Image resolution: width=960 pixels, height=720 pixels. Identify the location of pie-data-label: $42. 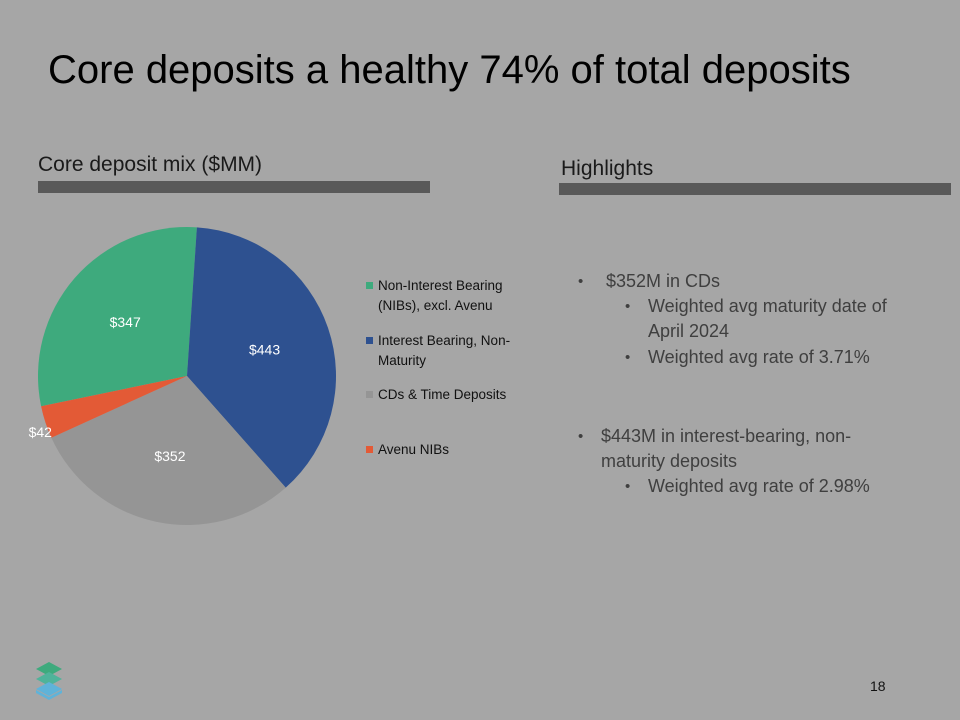
(41, 432).